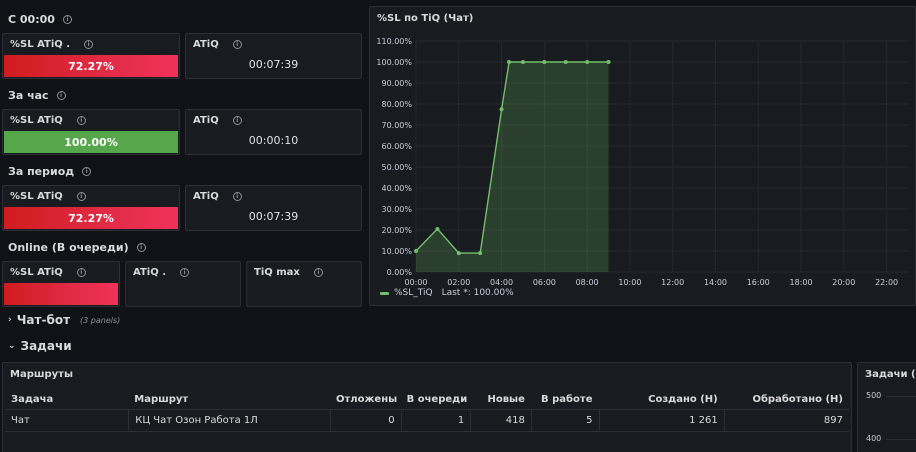 The image size is (916, 452). What do you see at coordinates (12, 346) in the screenshot?
I see `chevron-down-icon: ⌄` at bounding box center [12, 346].